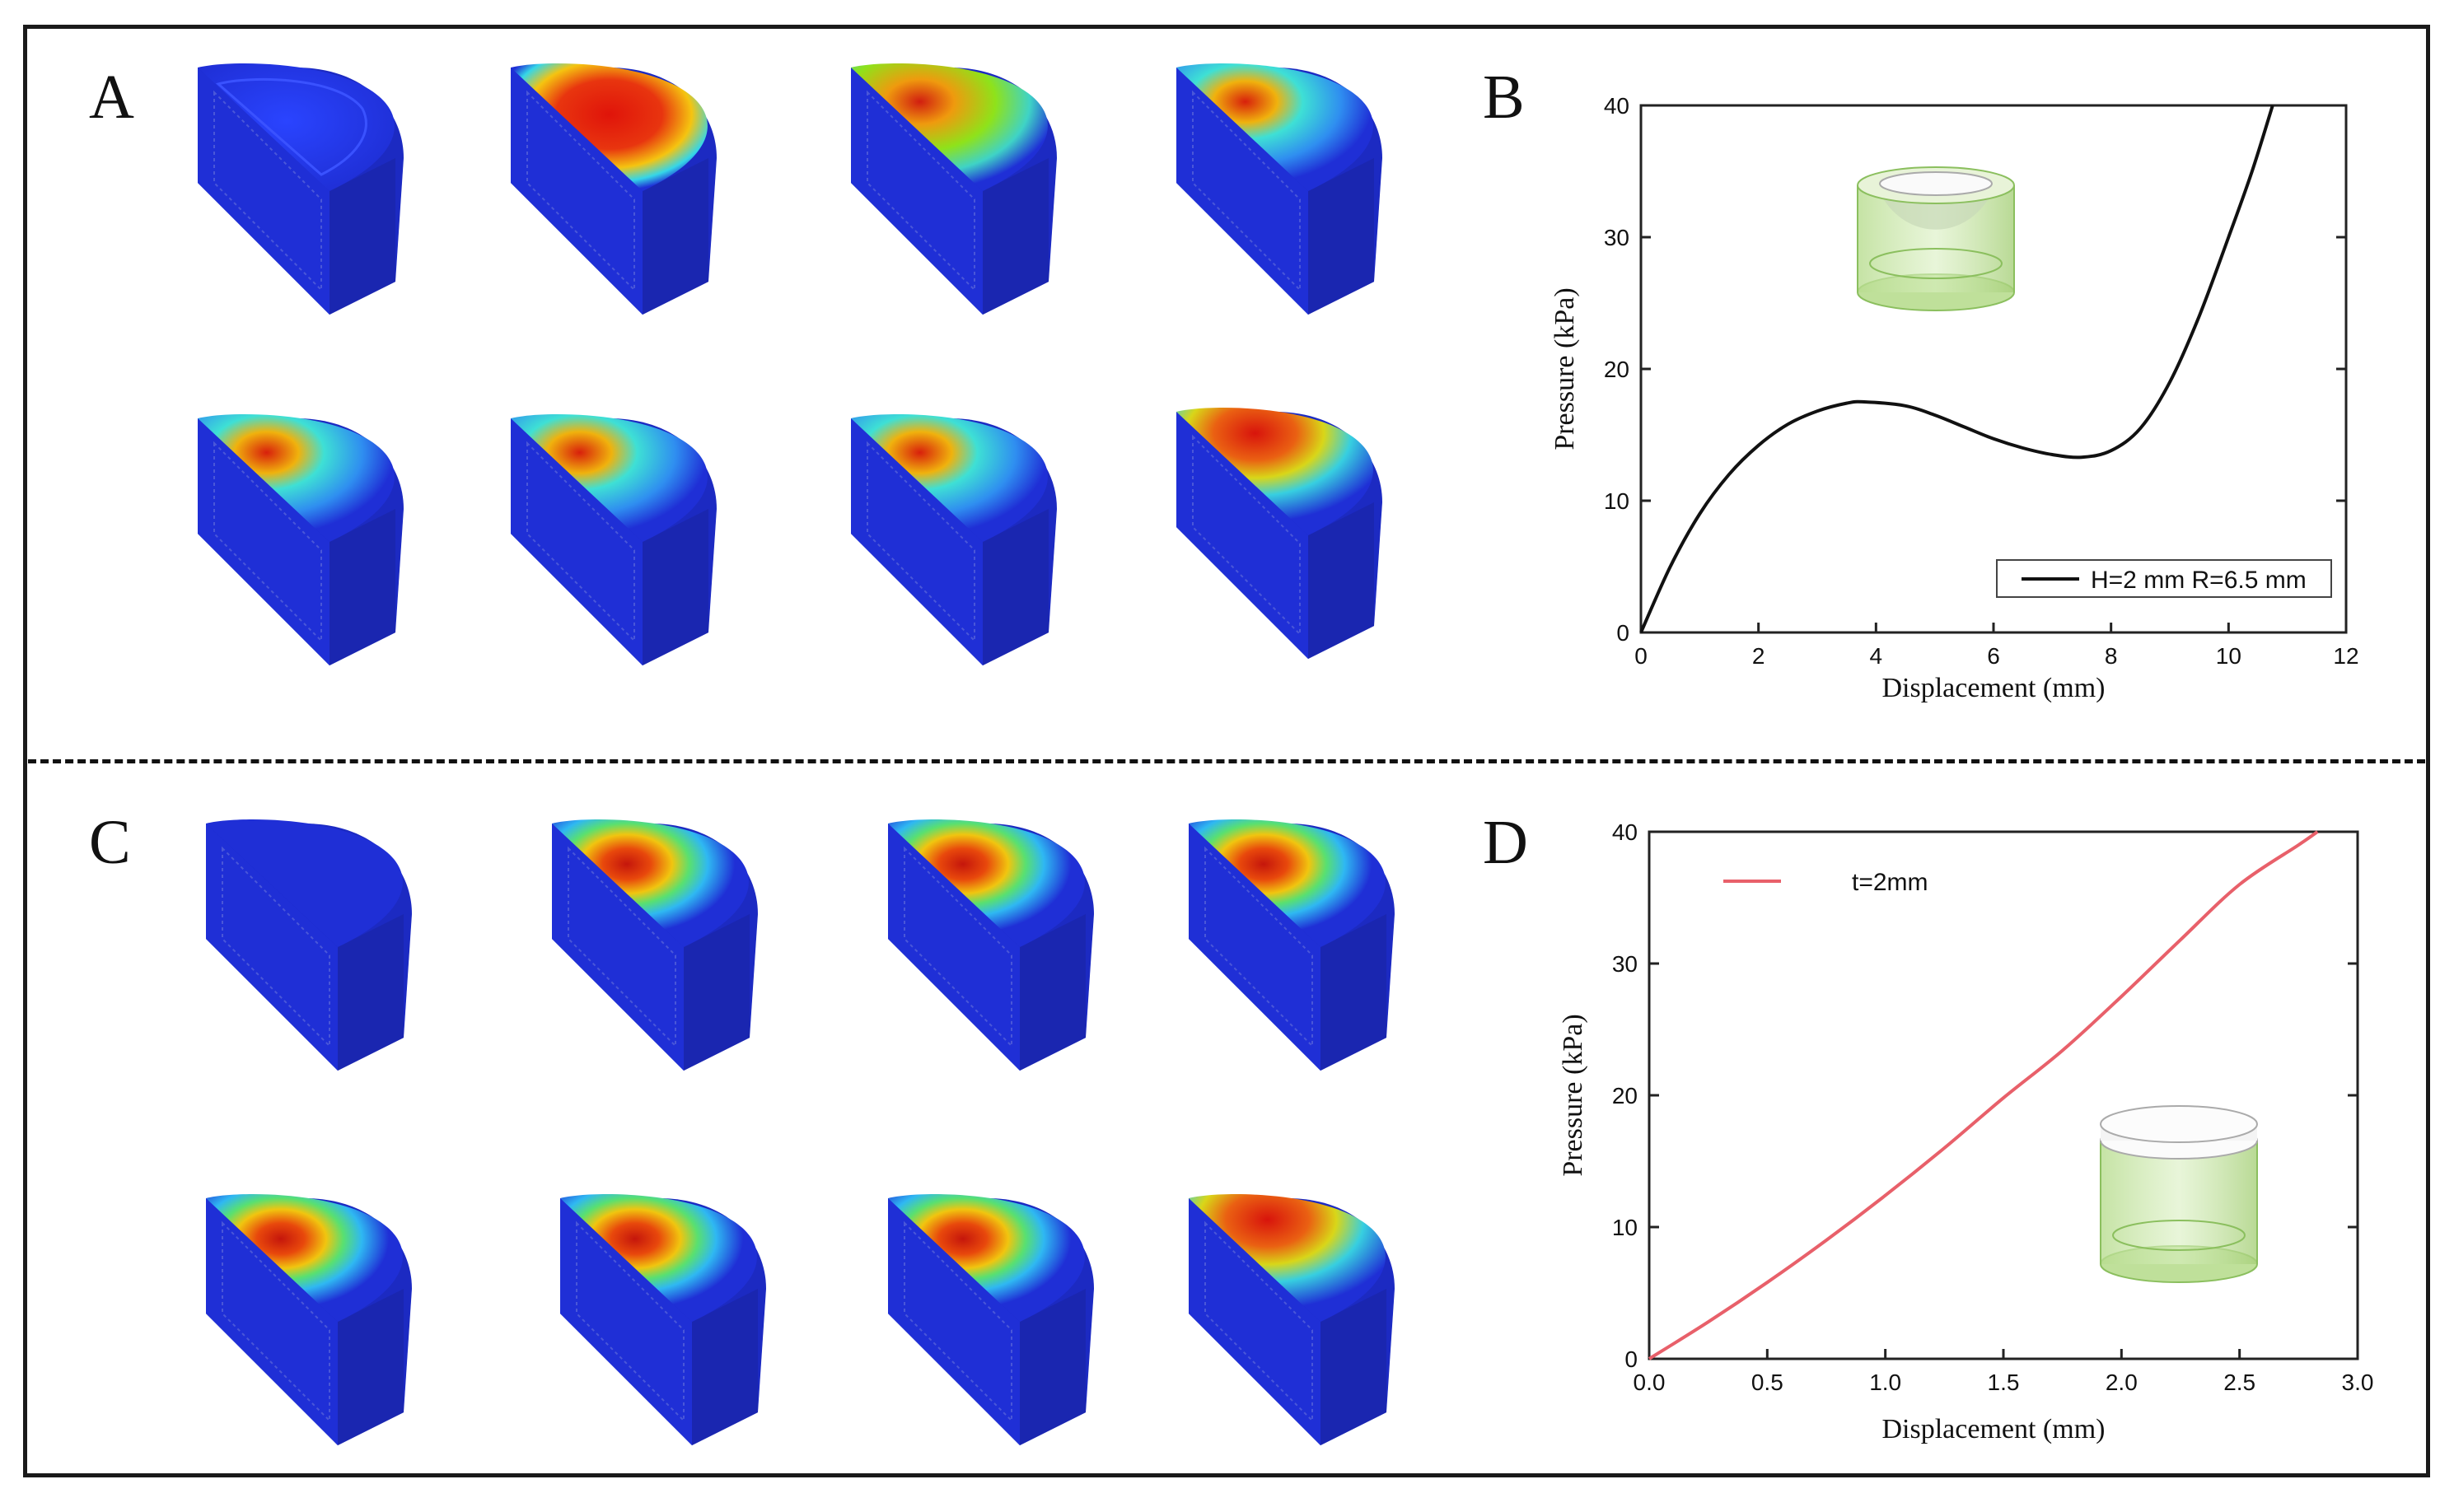  I want to click on fem-a4, so click(1279, 189).